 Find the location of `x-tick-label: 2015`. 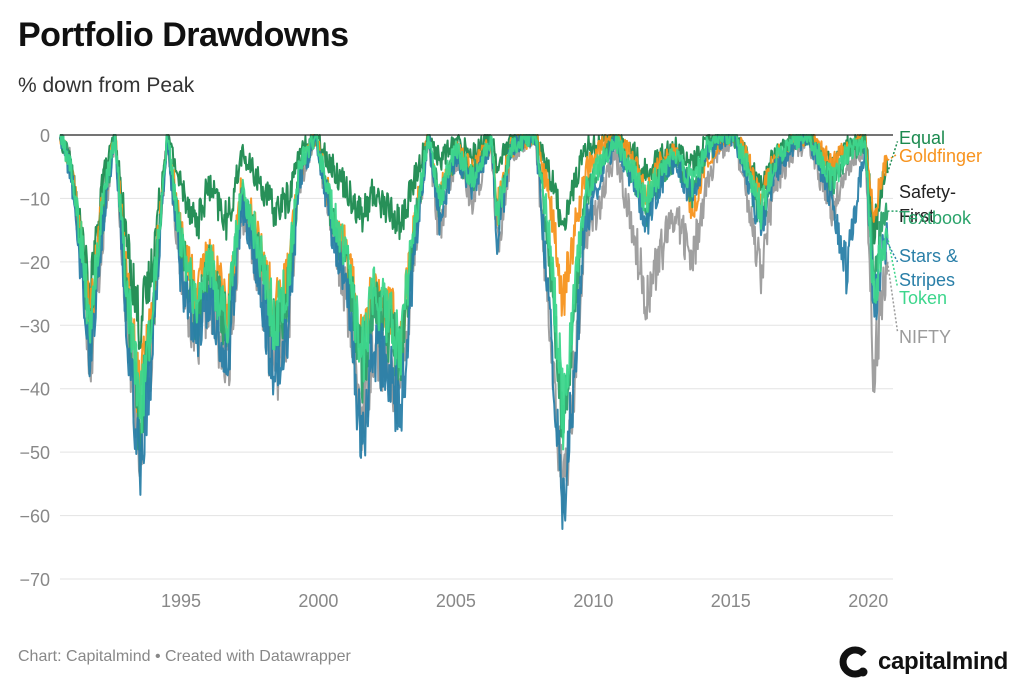

x-tick-label: 2015 is located at coordinates (731, 601).